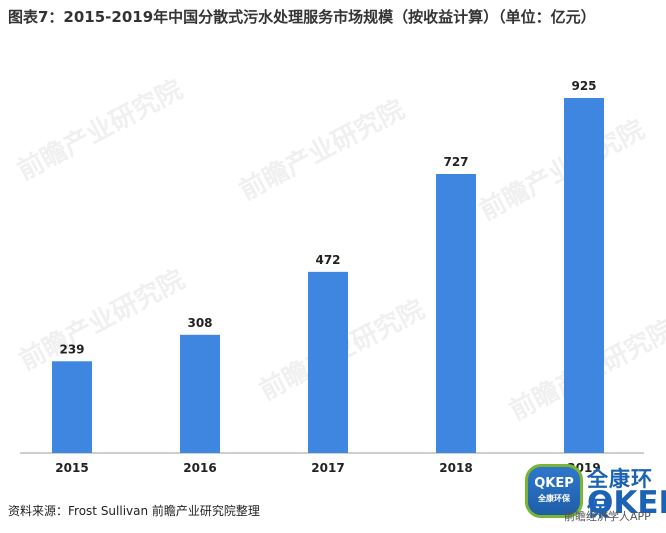  What do you see at coordinates (455, 162) in the screenshot?
I see `data-label-2018: 727` at bounding box center [455, 162].